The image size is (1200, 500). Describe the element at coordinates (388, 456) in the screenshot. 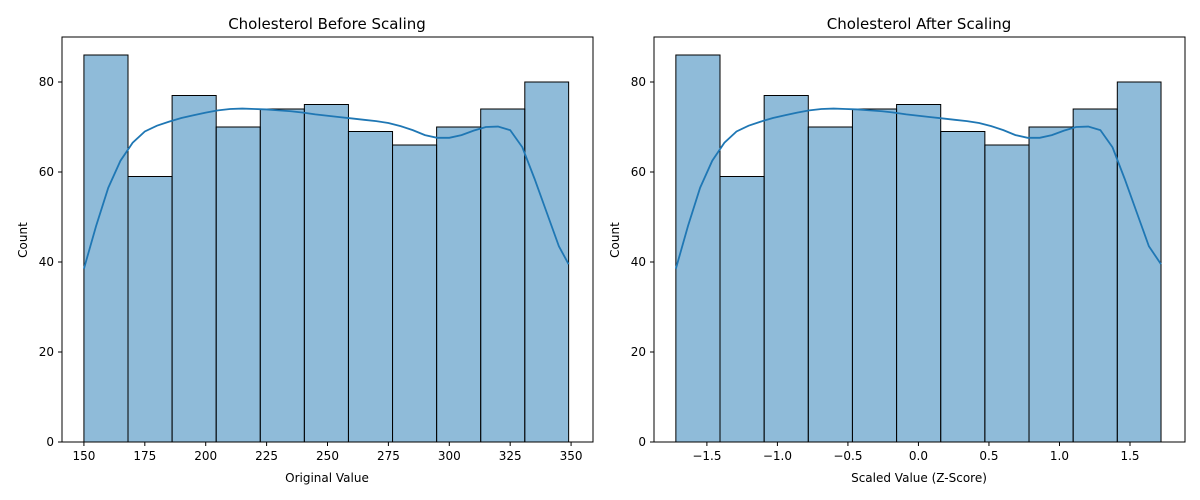

I see `x-tick-label: 275` at that location.